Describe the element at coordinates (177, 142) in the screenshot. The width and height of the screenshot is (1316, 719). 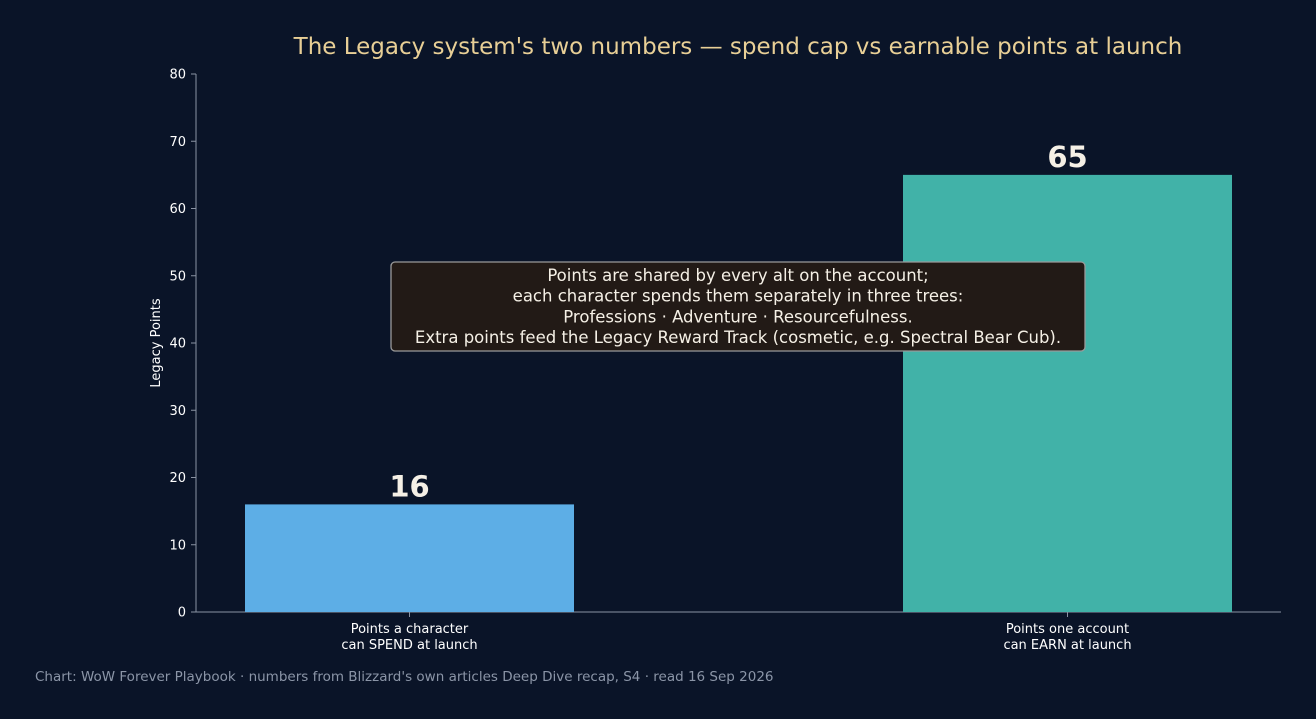
I see `y-tick-label: 70` at that location.